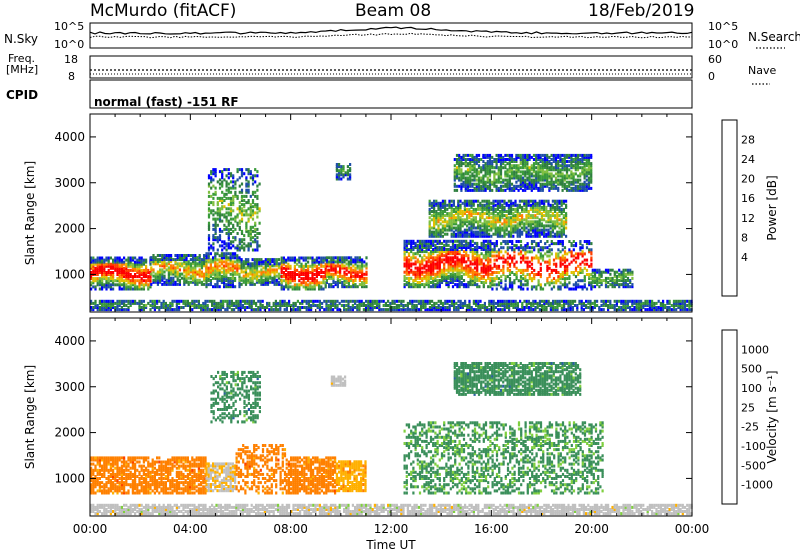 This screenshot has width=800, height=554. I want to click on colorbar-tick-velocity-1: 500, so click(751, 369).